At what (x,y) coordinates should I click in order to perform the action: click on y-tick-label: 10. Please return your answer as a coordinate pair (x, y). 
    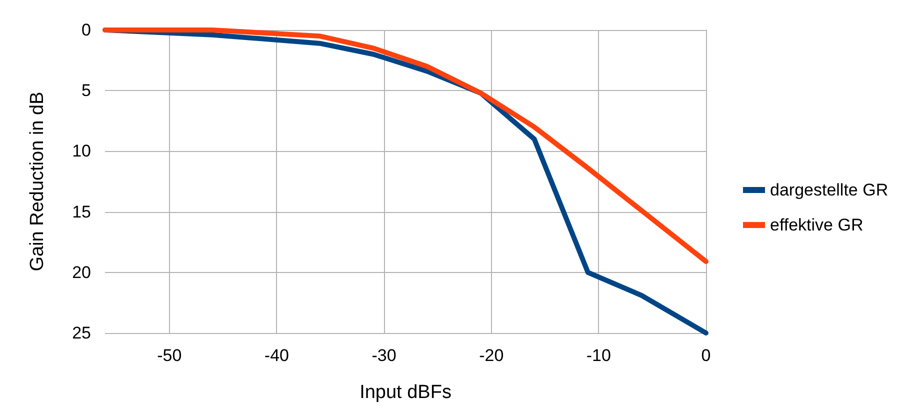
    Looking at the image, I should click on (81, 151).